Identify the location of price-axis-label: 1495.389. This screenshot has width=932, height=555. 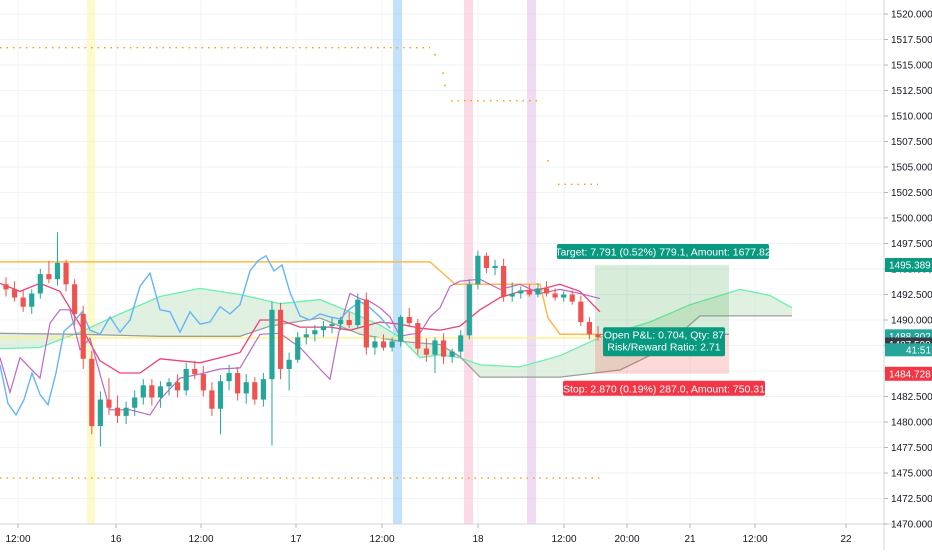
(908, 265).